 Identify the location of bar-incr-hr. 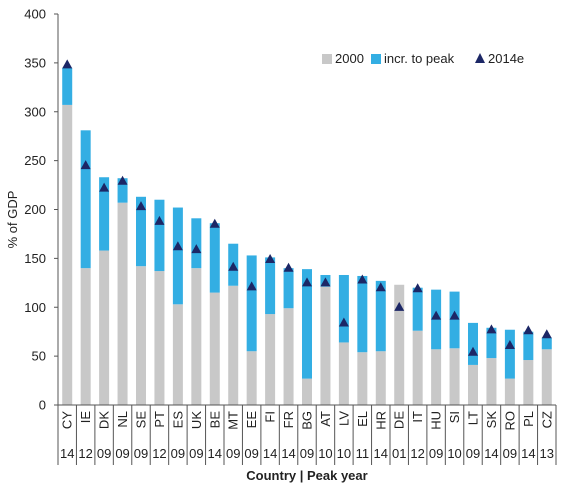
(380, 316).